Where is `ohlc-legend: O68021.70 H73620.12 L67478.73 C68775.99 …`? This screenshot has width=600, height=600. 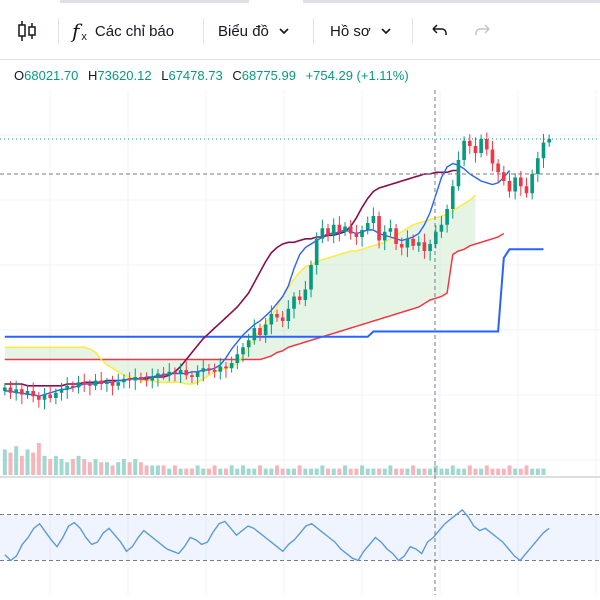
ohlc-legend: O68021.70 H73620.12 L67478.73 C68775.99 … is located at coordinates (211, 75).